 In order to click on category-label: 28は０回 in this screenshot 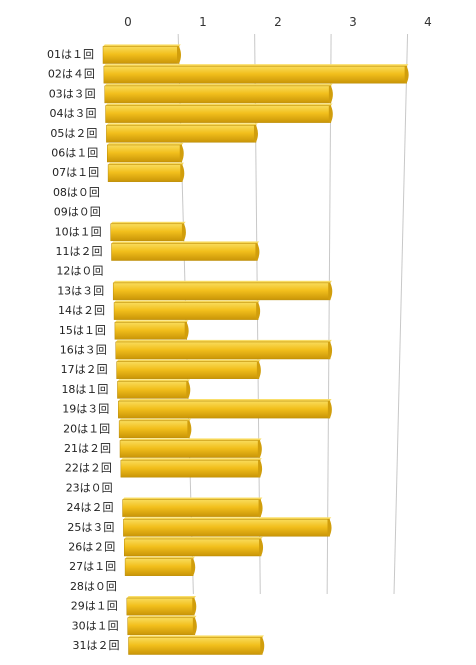, I will do `click(93, 586)`.